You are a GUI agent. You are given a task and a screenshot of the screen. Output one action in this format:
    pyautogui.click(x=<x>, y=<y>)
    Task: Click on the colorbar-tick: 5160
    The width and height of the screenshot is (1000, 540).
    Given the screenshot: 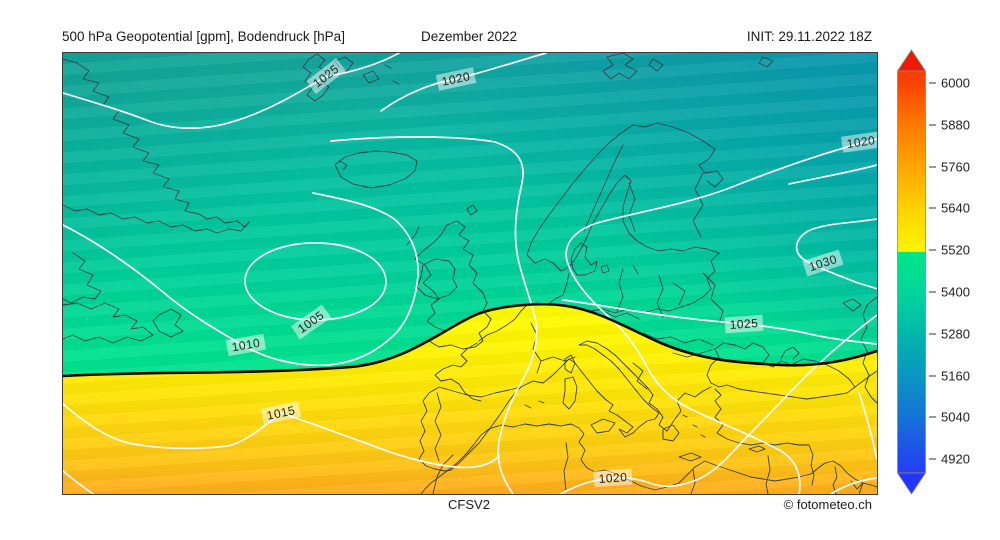 What is the action you would take?
    pyautogui.click(x=949, y=376)
    